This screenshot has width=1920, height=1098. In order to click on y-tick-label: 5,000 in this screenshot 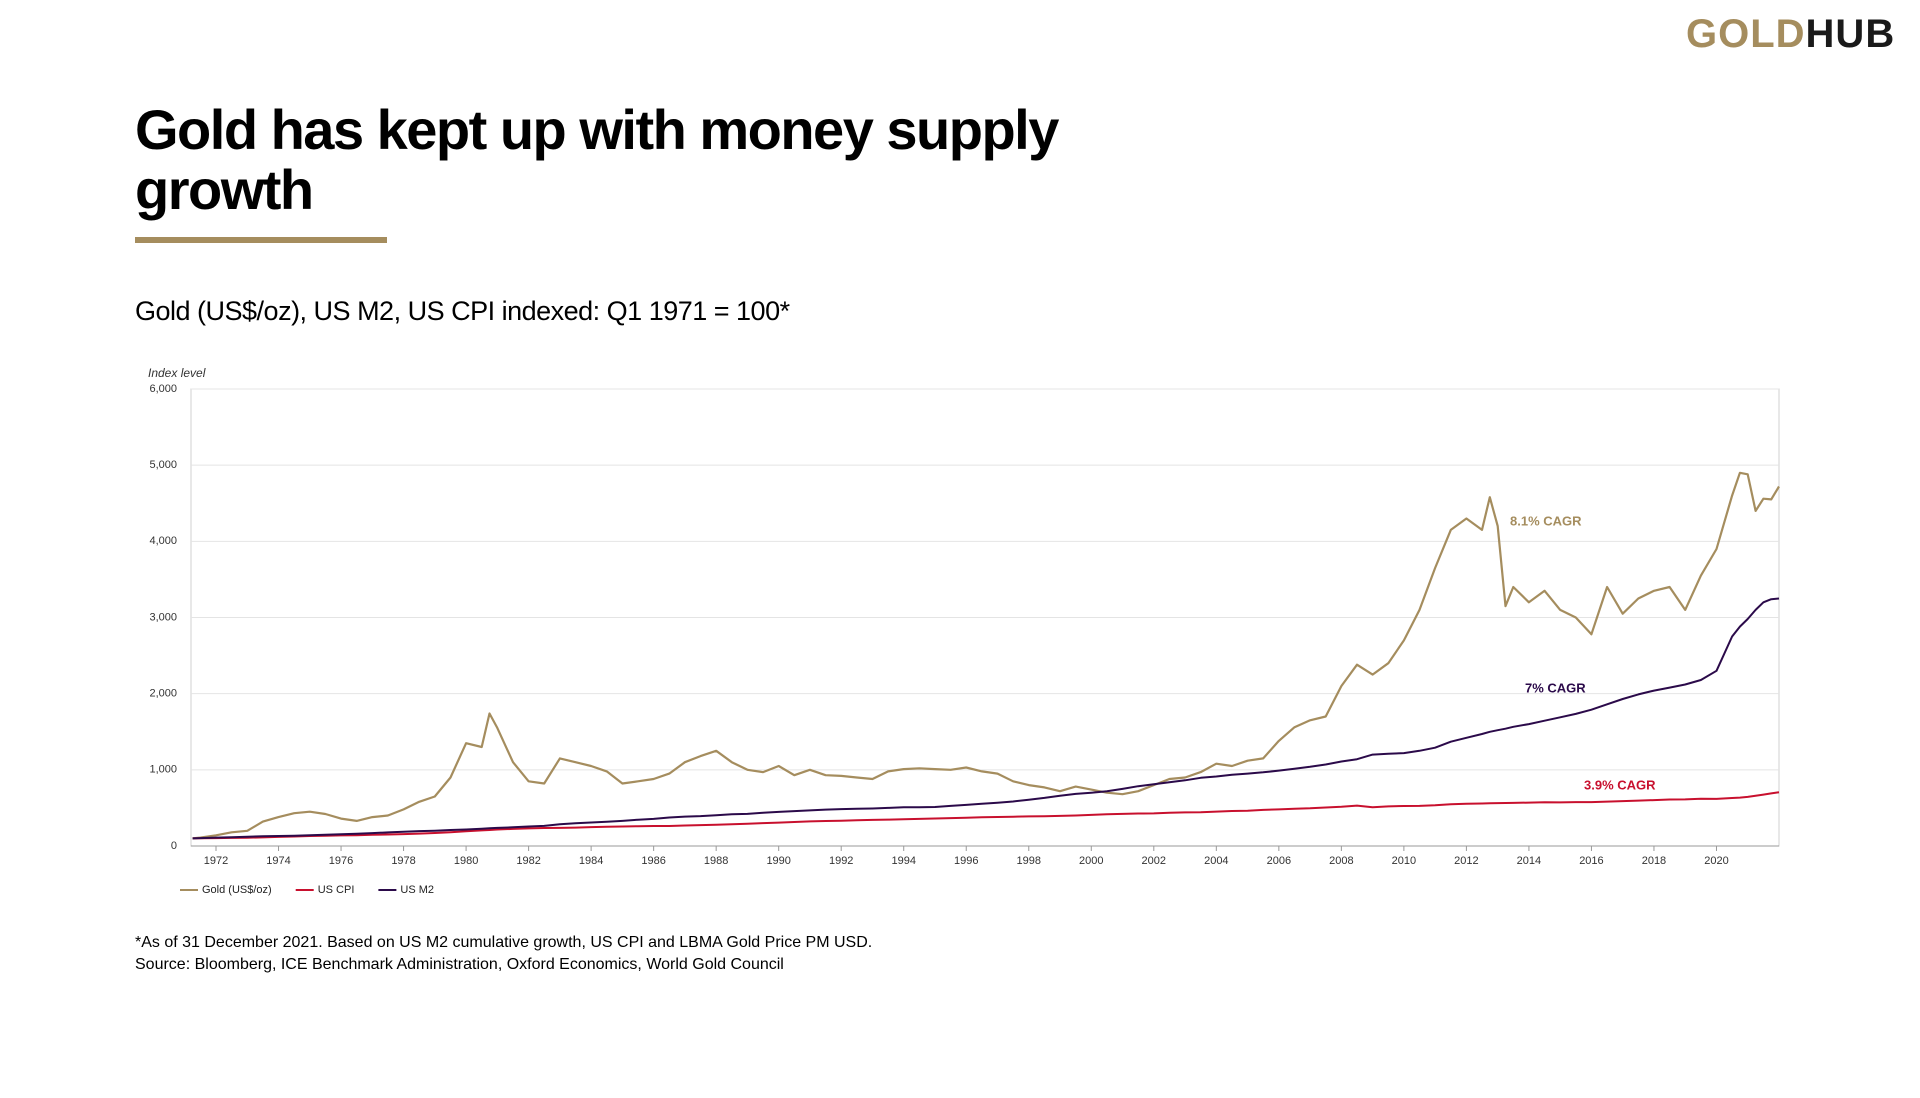, I will do `click(163, 465)`.